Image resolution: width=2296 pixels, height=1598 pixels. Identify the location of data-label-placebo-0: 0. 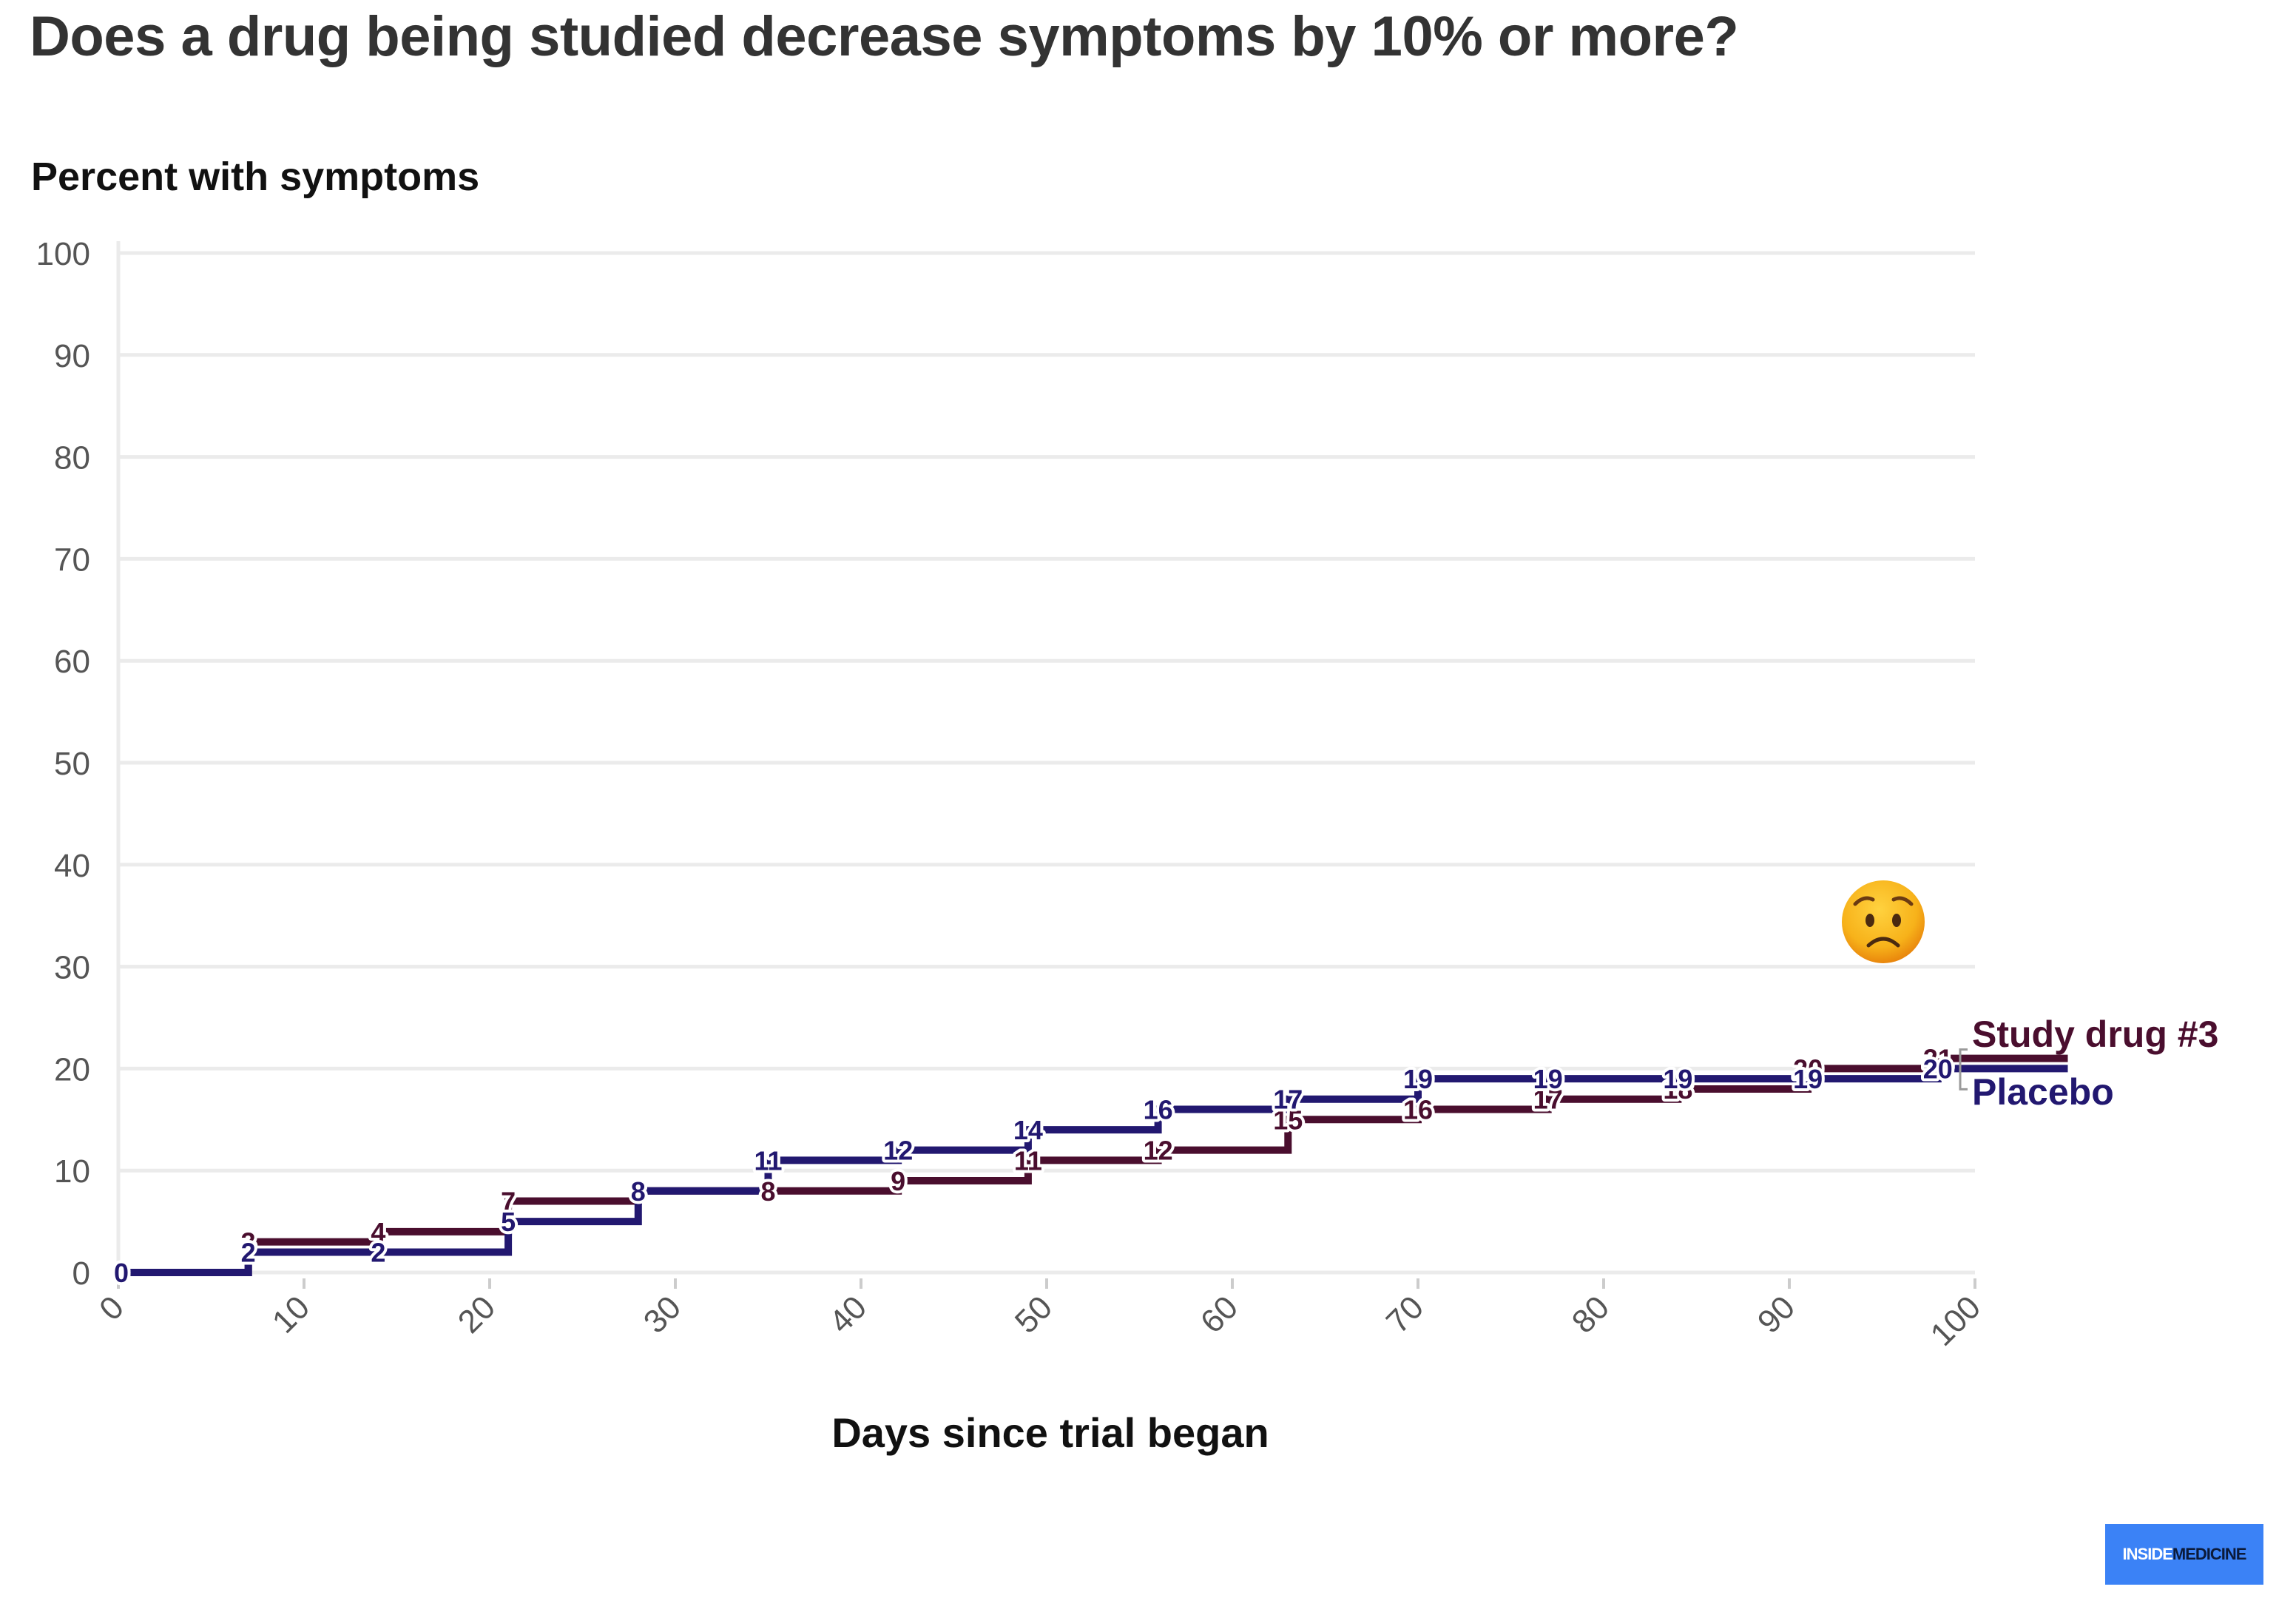
(121, 1273).